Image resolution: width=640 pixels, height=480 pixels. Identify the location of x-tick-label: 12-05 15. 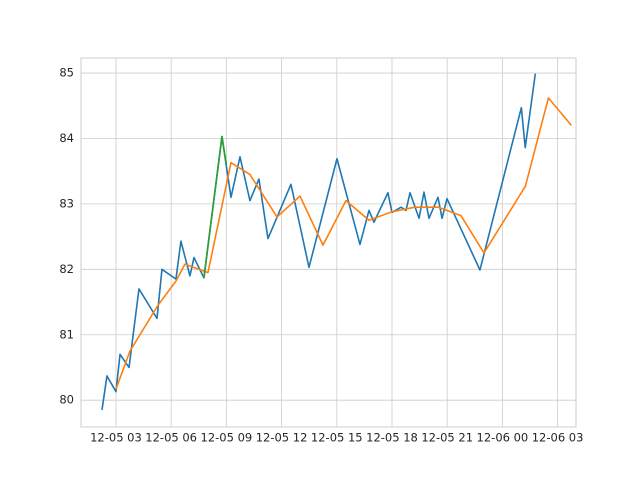
(337, 438).